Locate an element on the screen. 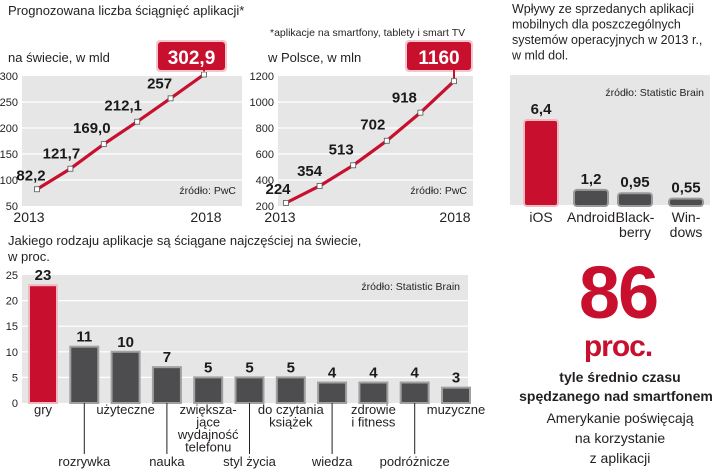  line-chart-1-x-tick: 2018 is located at coordinates (205, 217).